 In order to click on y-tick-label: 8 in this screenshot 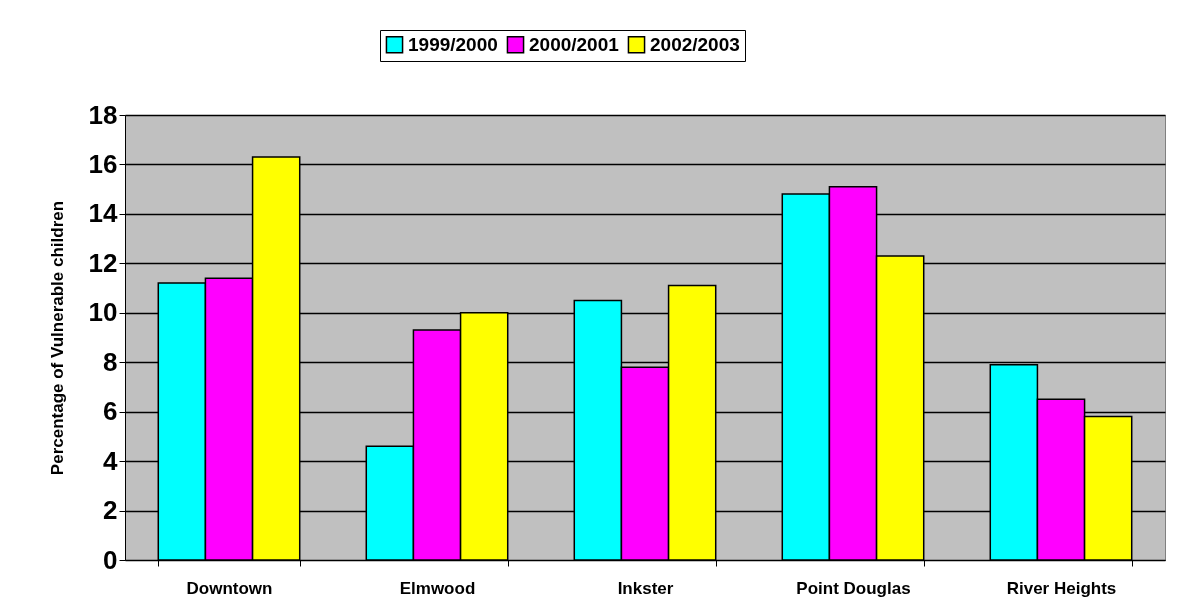, I will do `click(110, 361)`.